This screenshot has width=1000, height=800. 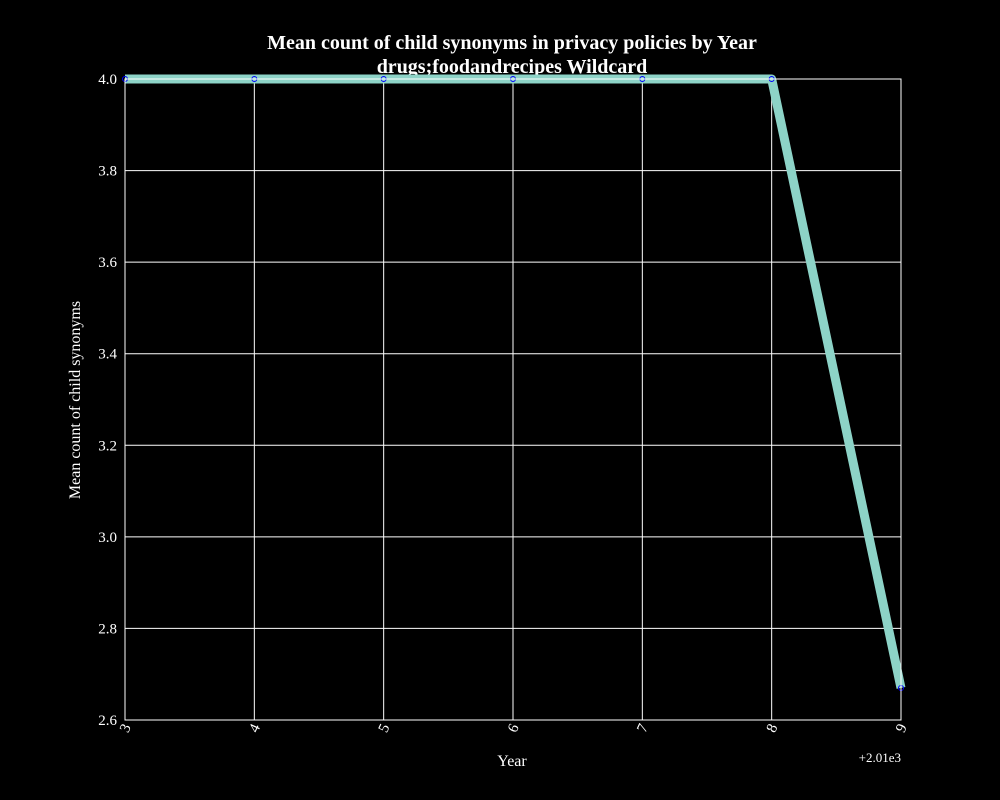 What do you see at coordinates (107, 721) in the screenshot?
I see `y-tick-label: 2.6` at bounding box center [107, 721].